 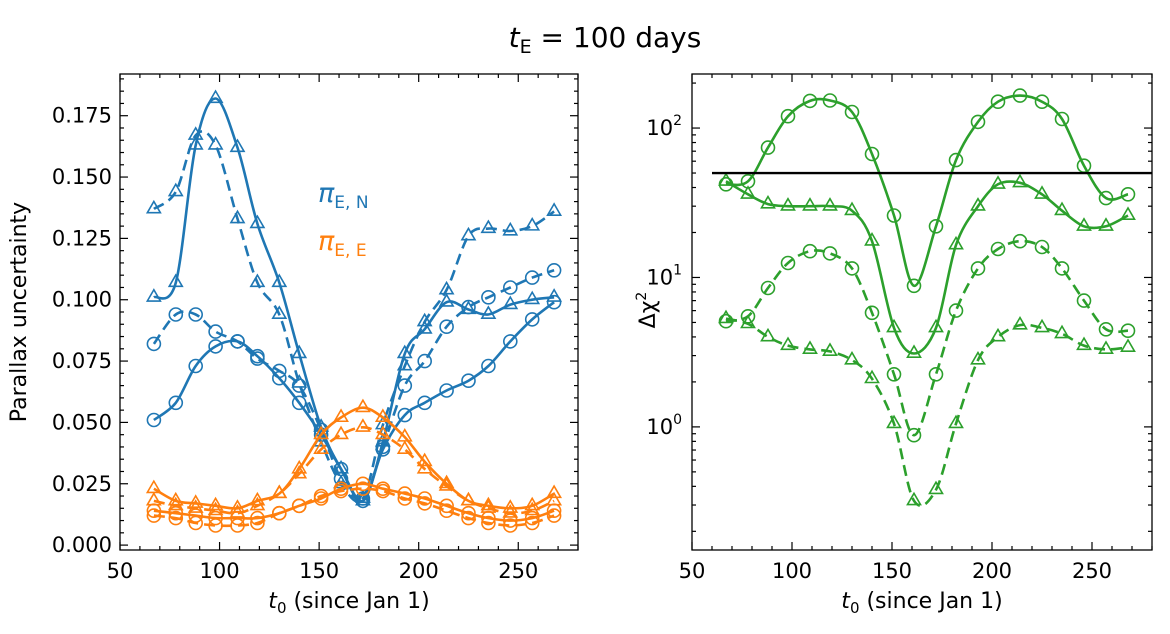 What do you see at coordinates (342, 243) in the screenshot?
I see `legend-pi-E-E: πE, E` at bounding box center [342, 243].